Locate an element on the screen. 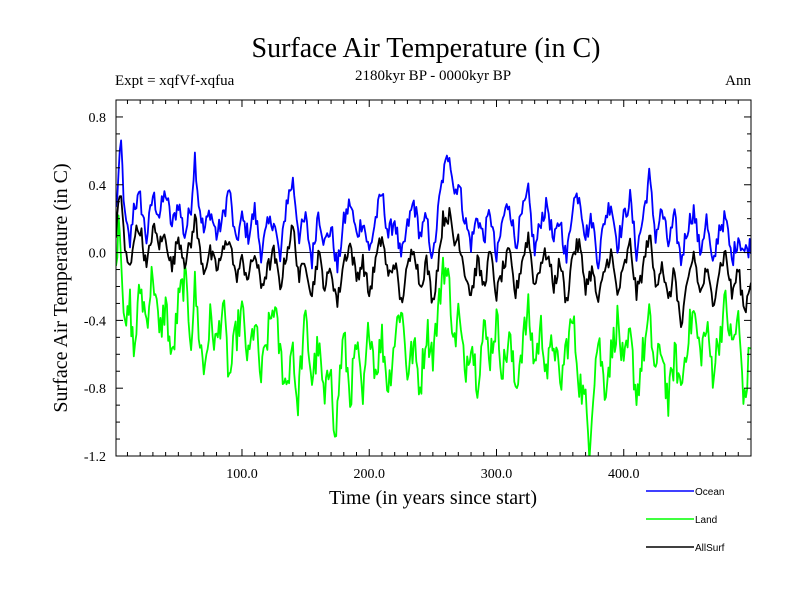 The height and width of the screenshot is (600, 800). y-axis-label: Surface Air Temperature (in C) is located at coordinates (61, 287).